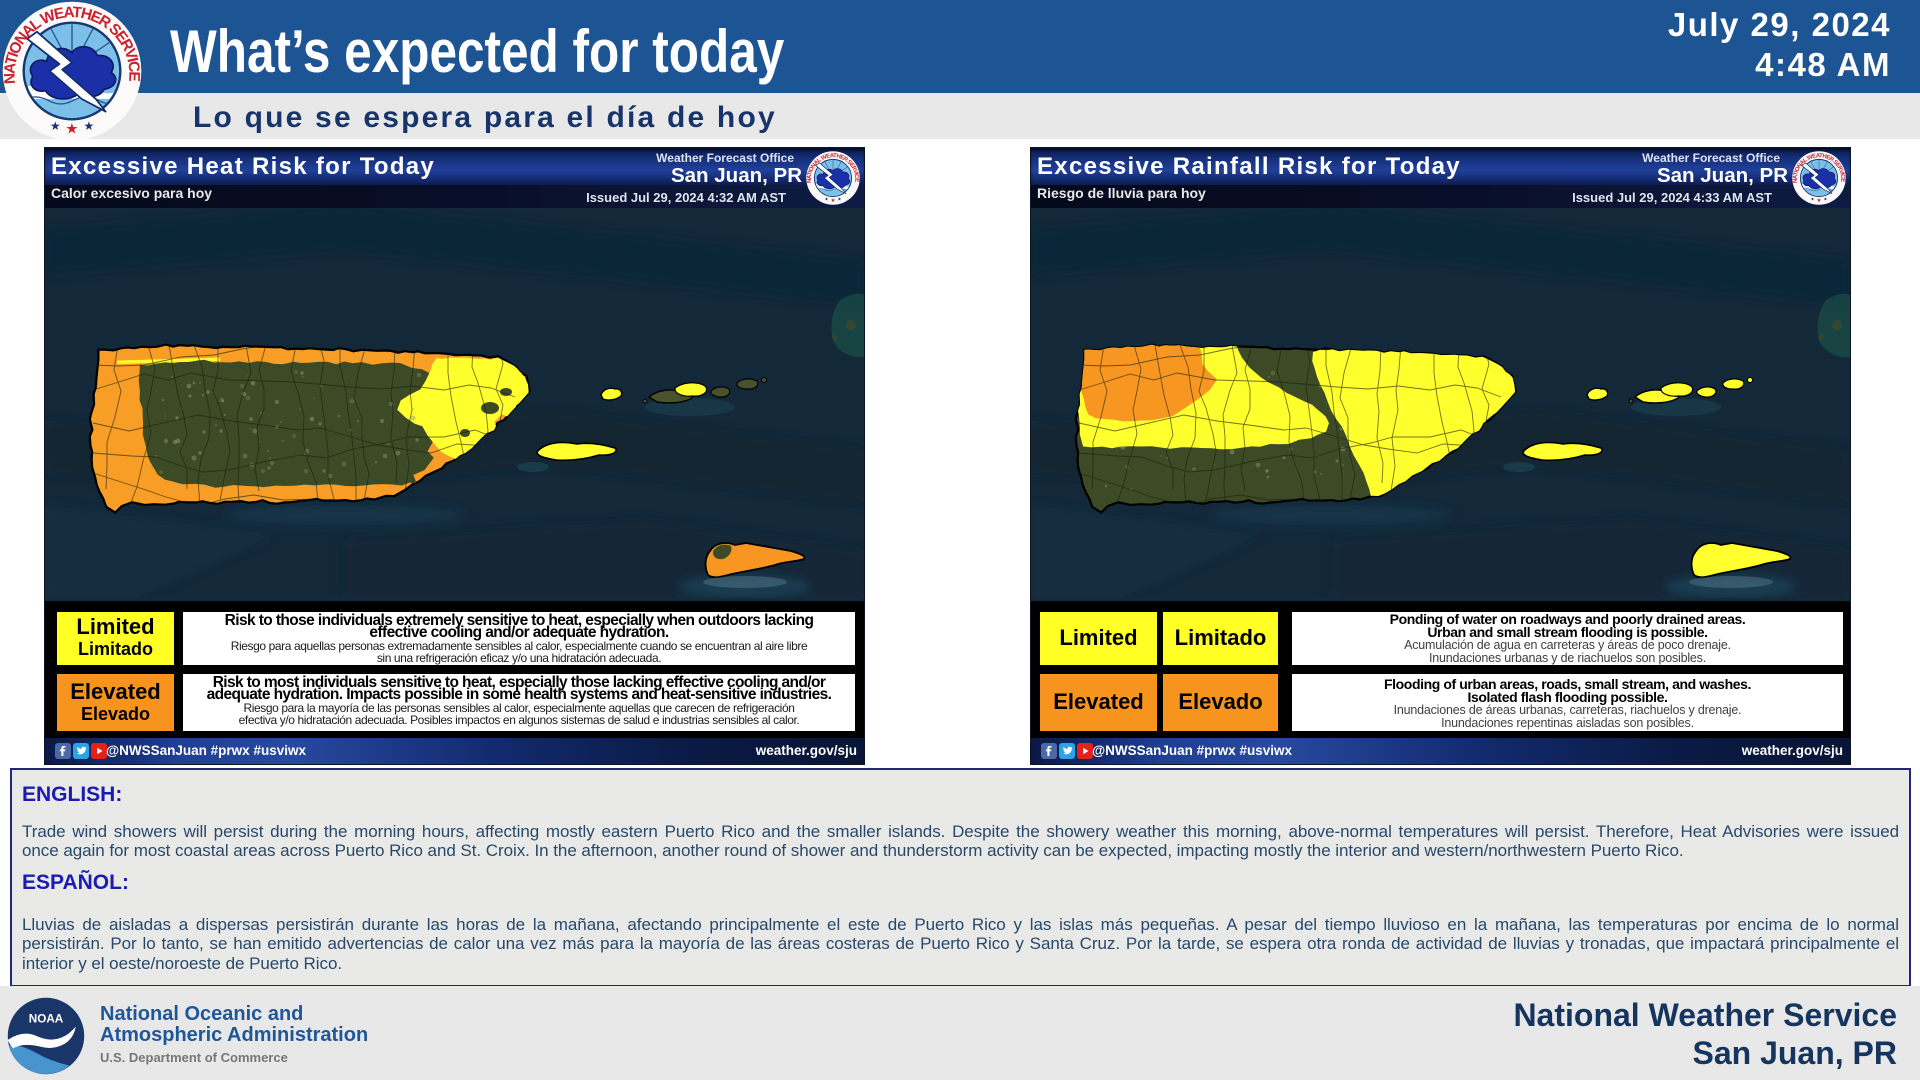 This screenshot has width=1920, height=1080. What do you see at coordinates (46, 1019) in the screenshot?
I see `svg-text: NOAA` at bounding box center [46, 1019].